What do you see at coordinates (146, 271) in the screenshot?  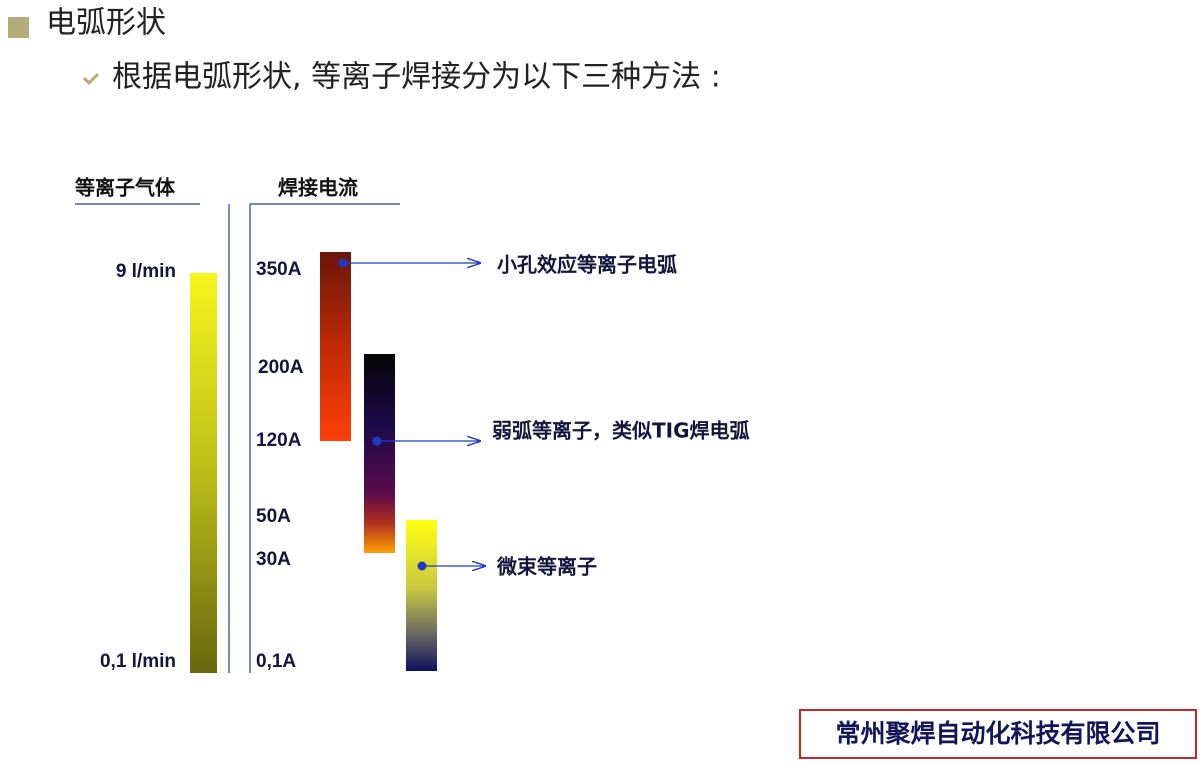 I see `gas-label: 9 l/min` at bounding box center [146, 271].